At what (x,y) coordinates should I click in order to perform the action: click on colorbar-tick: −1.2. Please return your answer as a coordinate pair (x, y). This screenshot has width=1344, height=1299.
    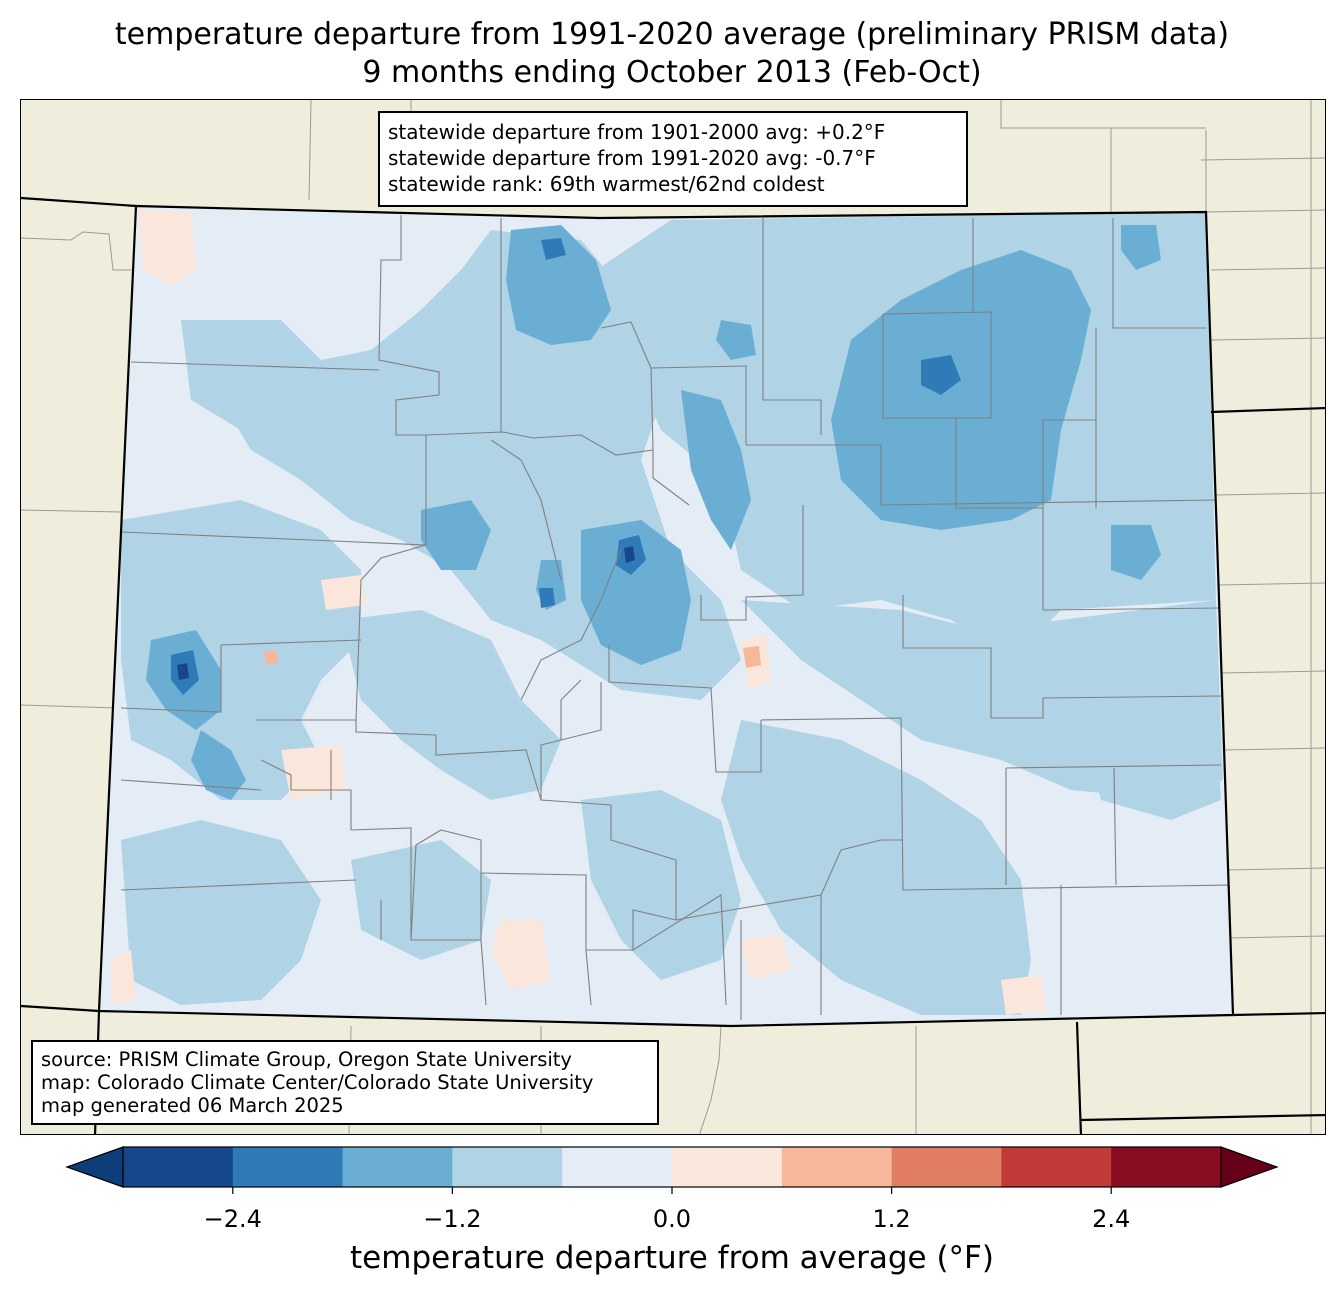
    Looking at the image, I should click on (452, 1219).